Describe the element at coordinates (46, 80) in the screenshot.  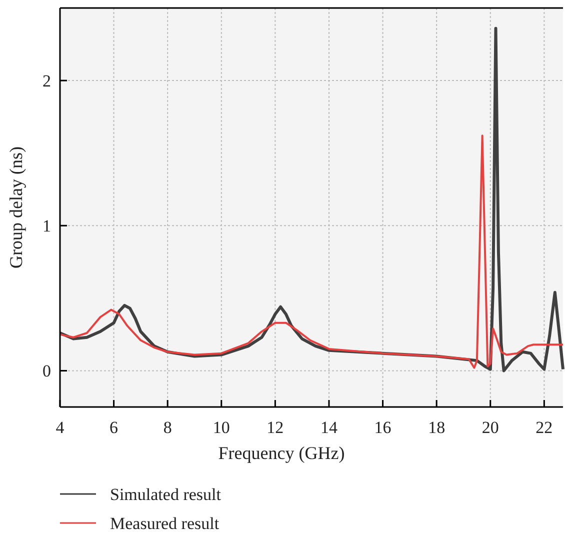
I see `y-tick-label: 2` at that location.